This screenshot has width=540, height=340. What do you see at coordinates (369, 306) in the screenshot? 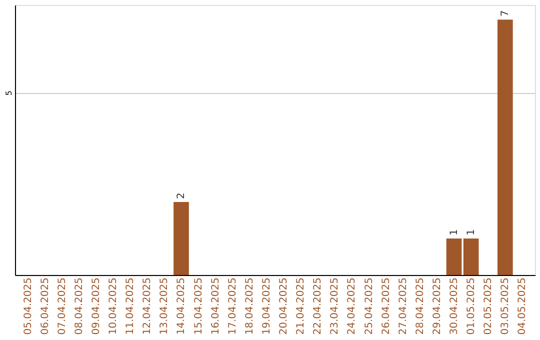
I see `x-tick-label: 25.04.2025` at bounding box center [369, 306].